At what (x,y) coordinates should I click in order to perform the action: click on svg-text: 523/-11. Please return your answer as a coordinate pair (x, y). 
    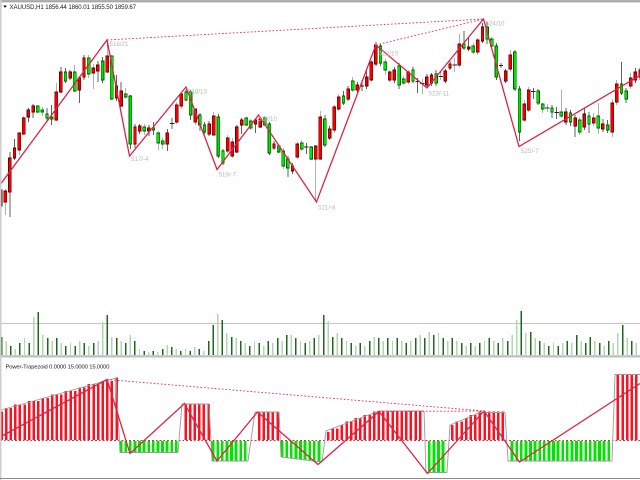
    Looking at the image, I should click on (439, 94).